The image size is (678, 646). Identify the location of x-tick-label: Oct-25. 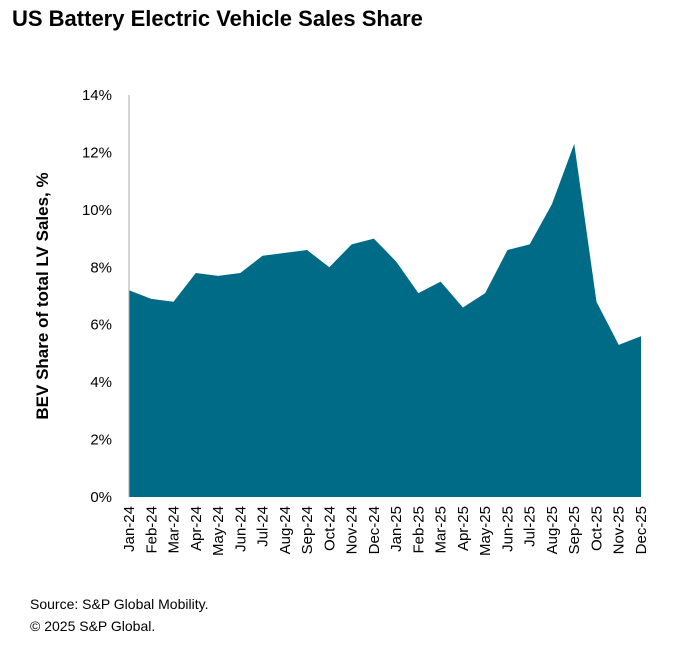
(596, 528).